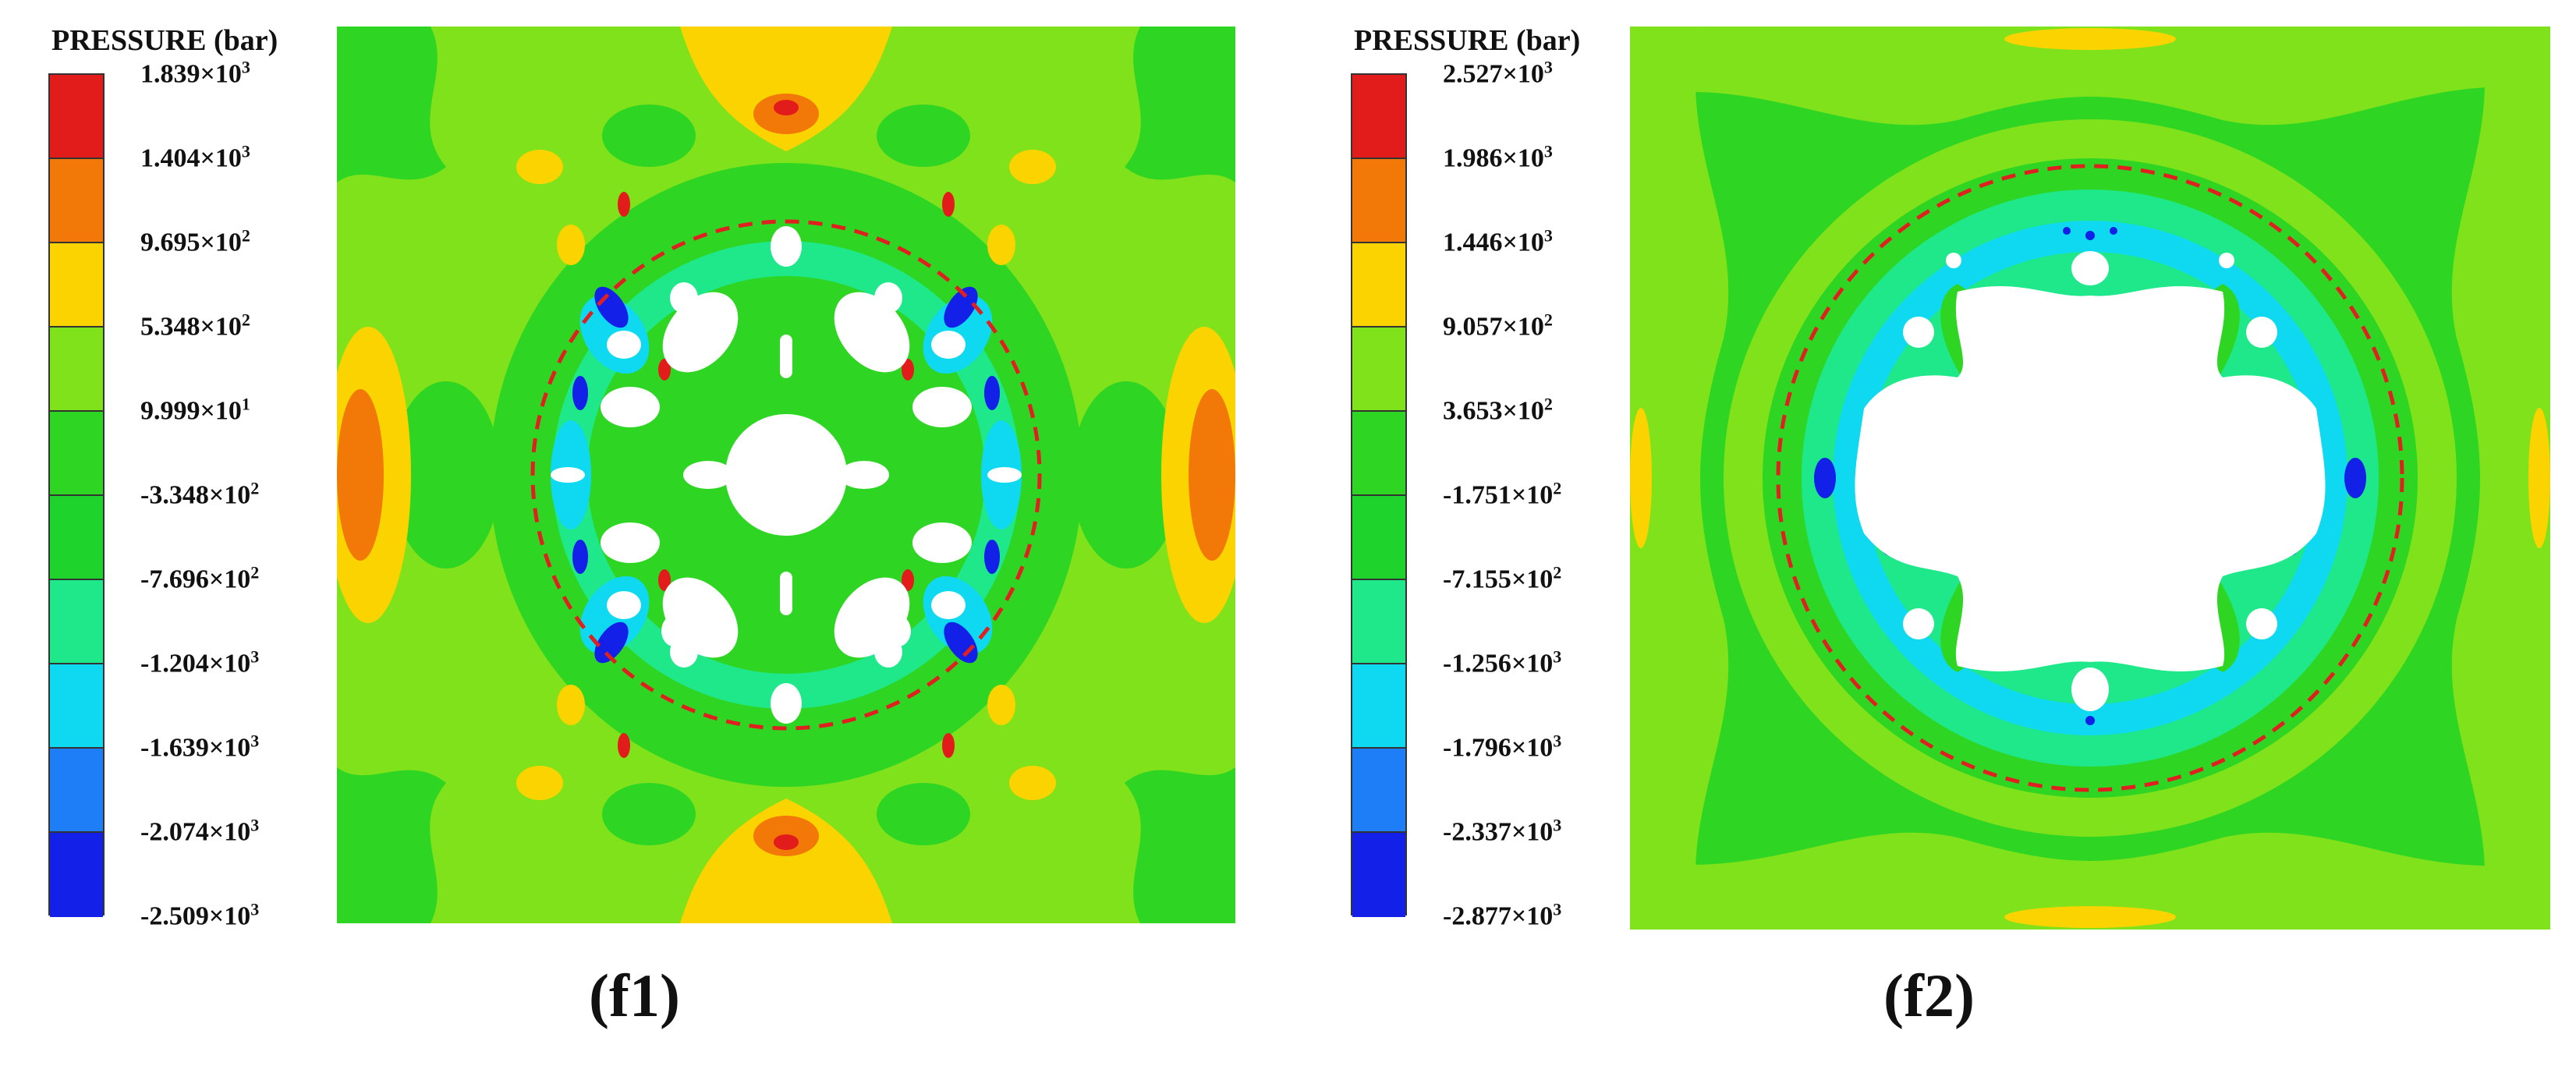  I want to click on legend-tick-label: 1.404×10³, so click(195, 157).